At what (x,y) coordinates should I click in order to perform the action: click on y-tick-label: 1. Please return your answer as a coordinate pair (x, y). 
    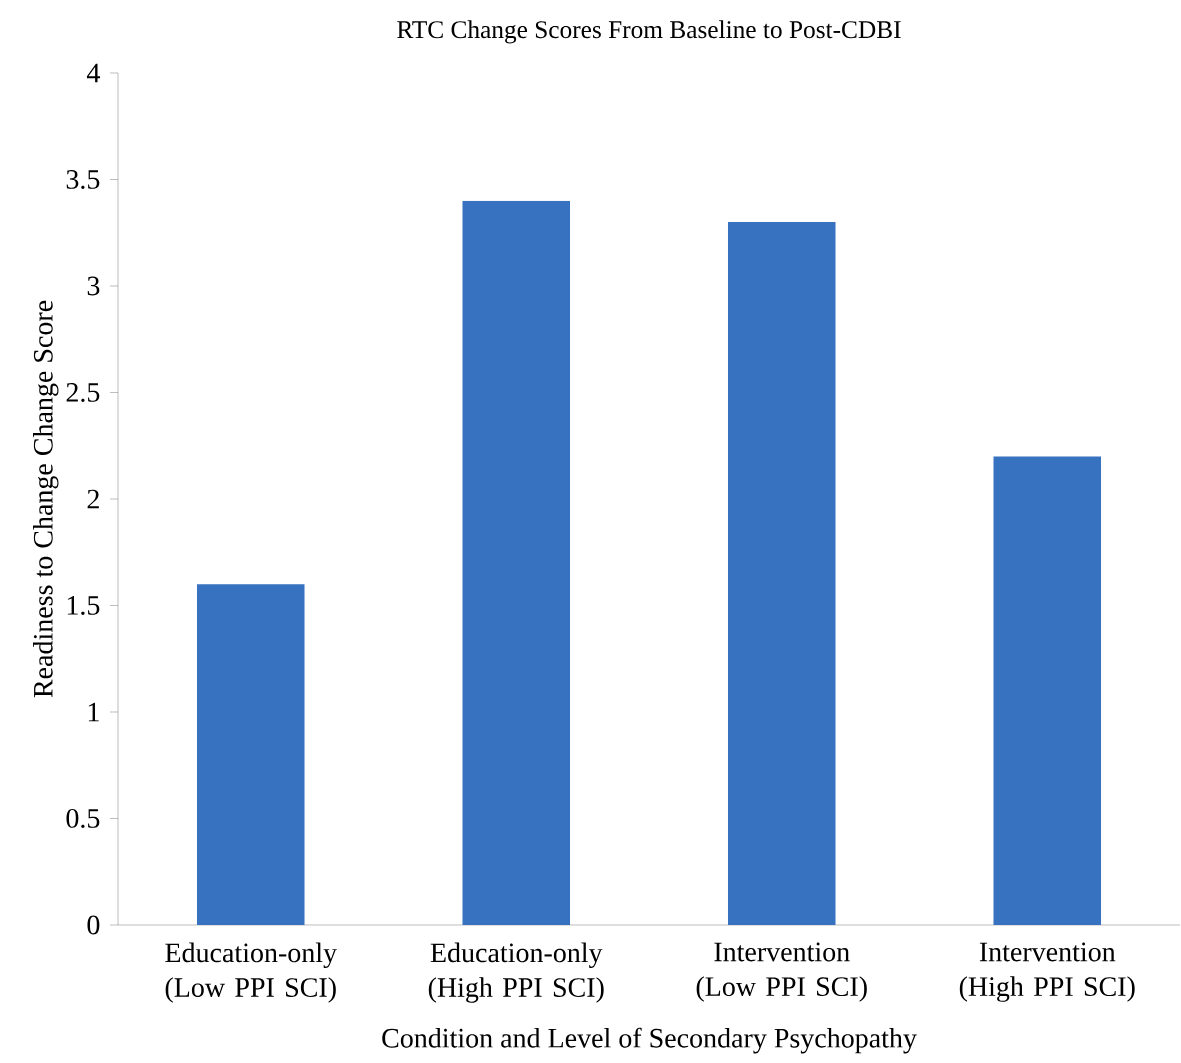
    Looking at the image, I should click on (93, 712).